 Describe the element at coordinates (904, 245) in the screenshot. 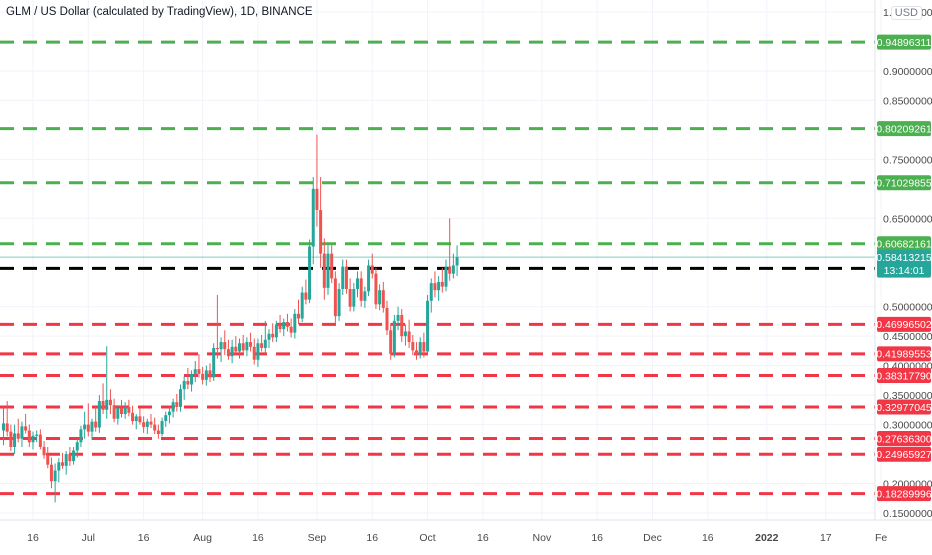

I see `level-price-tag-text: 0.60682161` at that location.